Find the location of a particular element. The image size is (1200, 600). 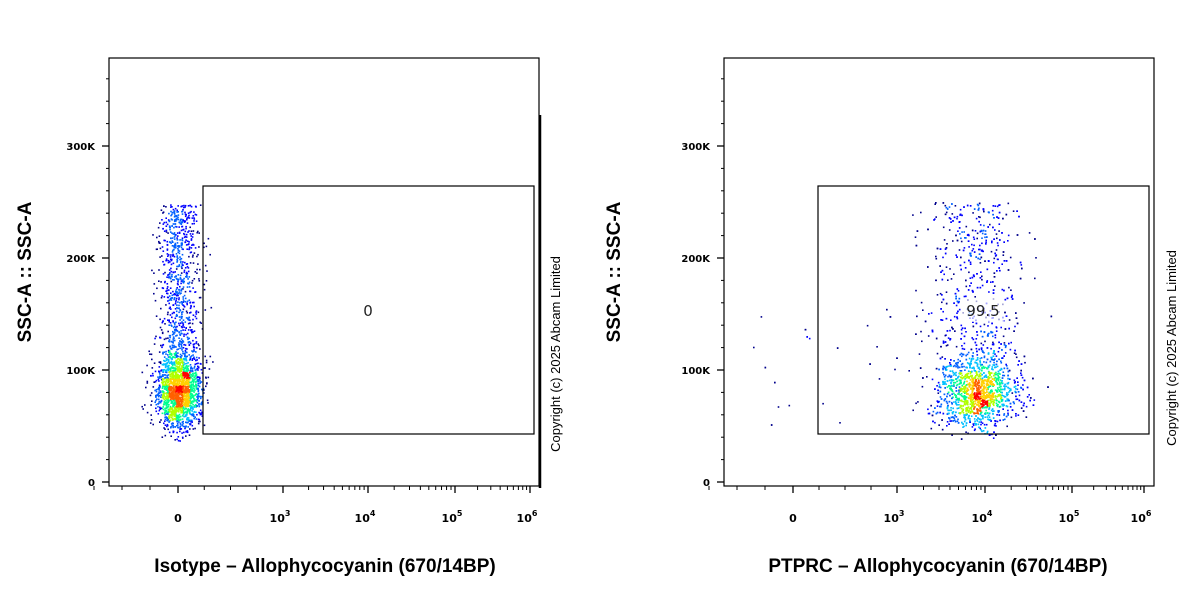

gate-rectangle is located at coordinates (368, 310).